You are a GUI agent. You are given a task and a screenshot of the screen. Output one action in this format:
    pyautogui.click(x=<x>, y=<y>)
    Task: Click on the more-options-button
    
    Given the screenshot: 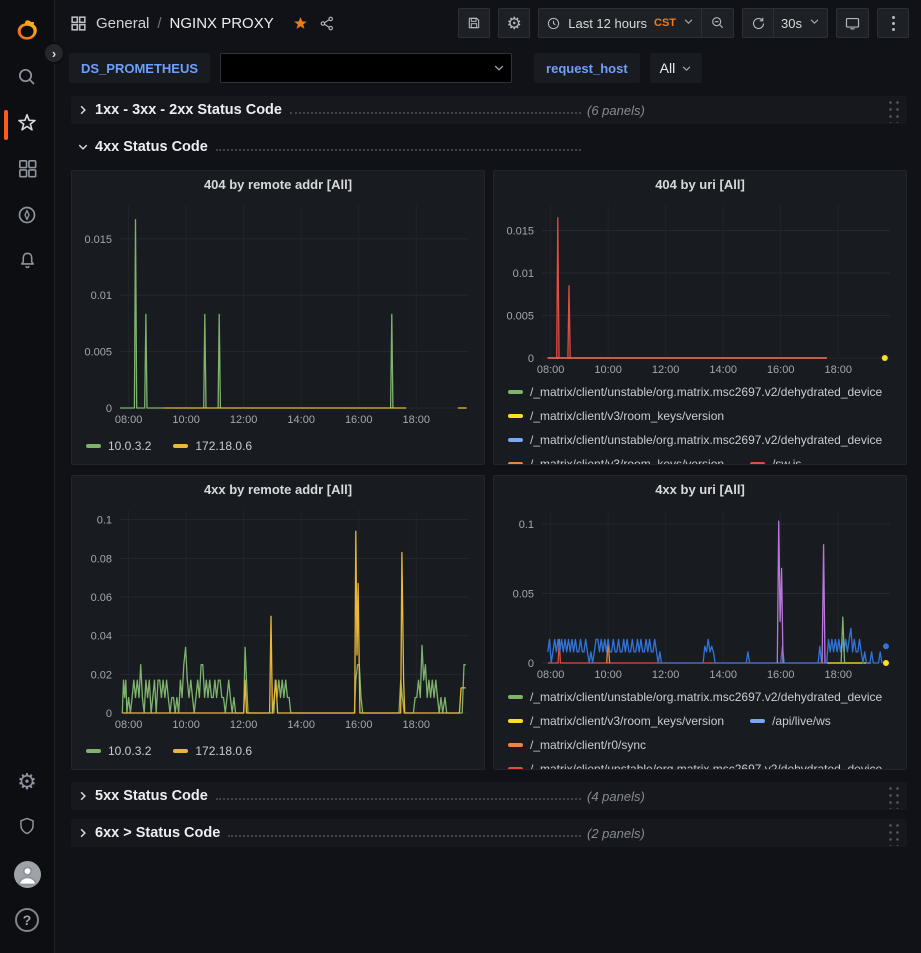 What is the action you would take?
    pyautogui.click(x=893, y=23)
    